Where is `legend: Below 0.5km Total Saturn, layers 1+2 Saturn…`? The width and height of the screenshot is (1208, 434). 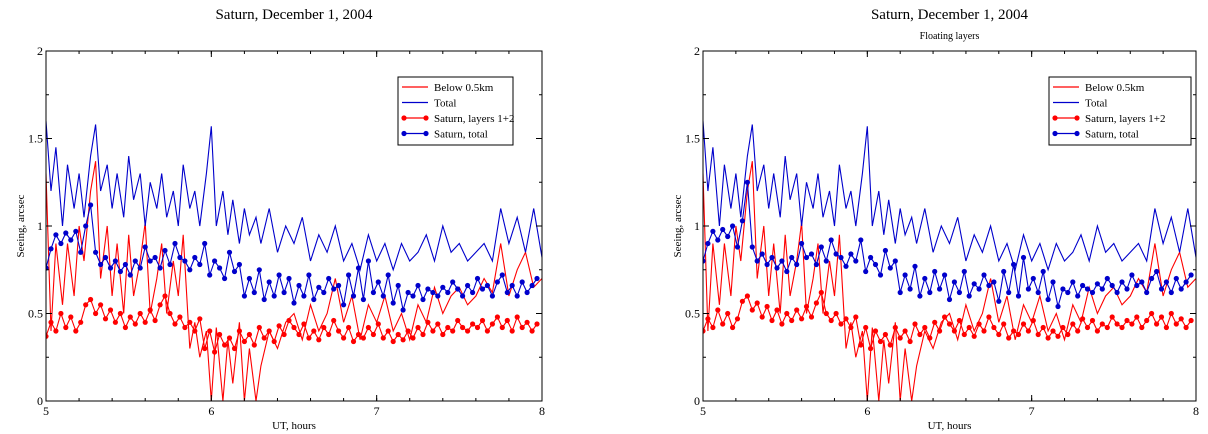
legend: Below 0.5km Total Saturn, layers 1+2 Saturn… is located at coordinates (455, 111).